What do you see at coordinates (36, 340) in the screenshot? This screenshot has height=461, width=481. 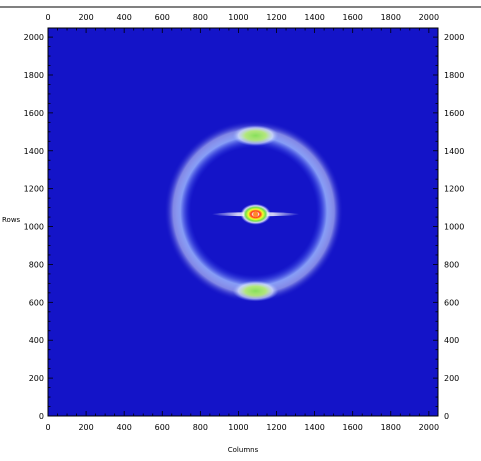 I see `y-tick-label-left: 400` at bounding box center [36, 340].